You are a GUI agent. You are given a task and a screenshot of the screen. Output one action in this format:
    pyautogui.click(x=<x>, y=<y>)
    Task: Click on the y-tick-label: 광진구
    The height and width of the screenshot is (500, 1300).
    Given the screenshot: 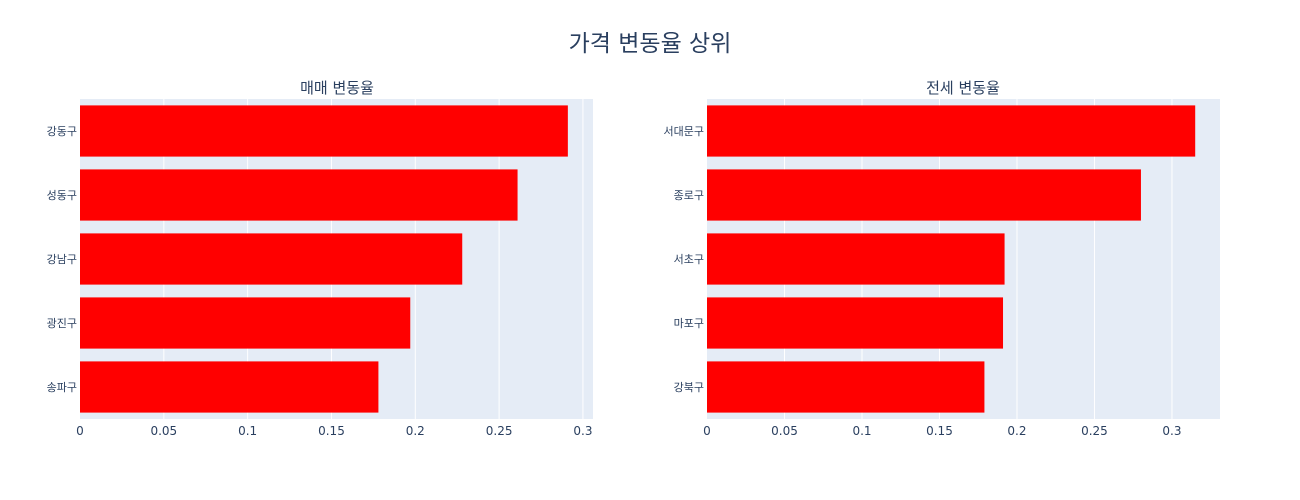 What is the action you would take?
    pyautogui.click(x=62, y=323)
    